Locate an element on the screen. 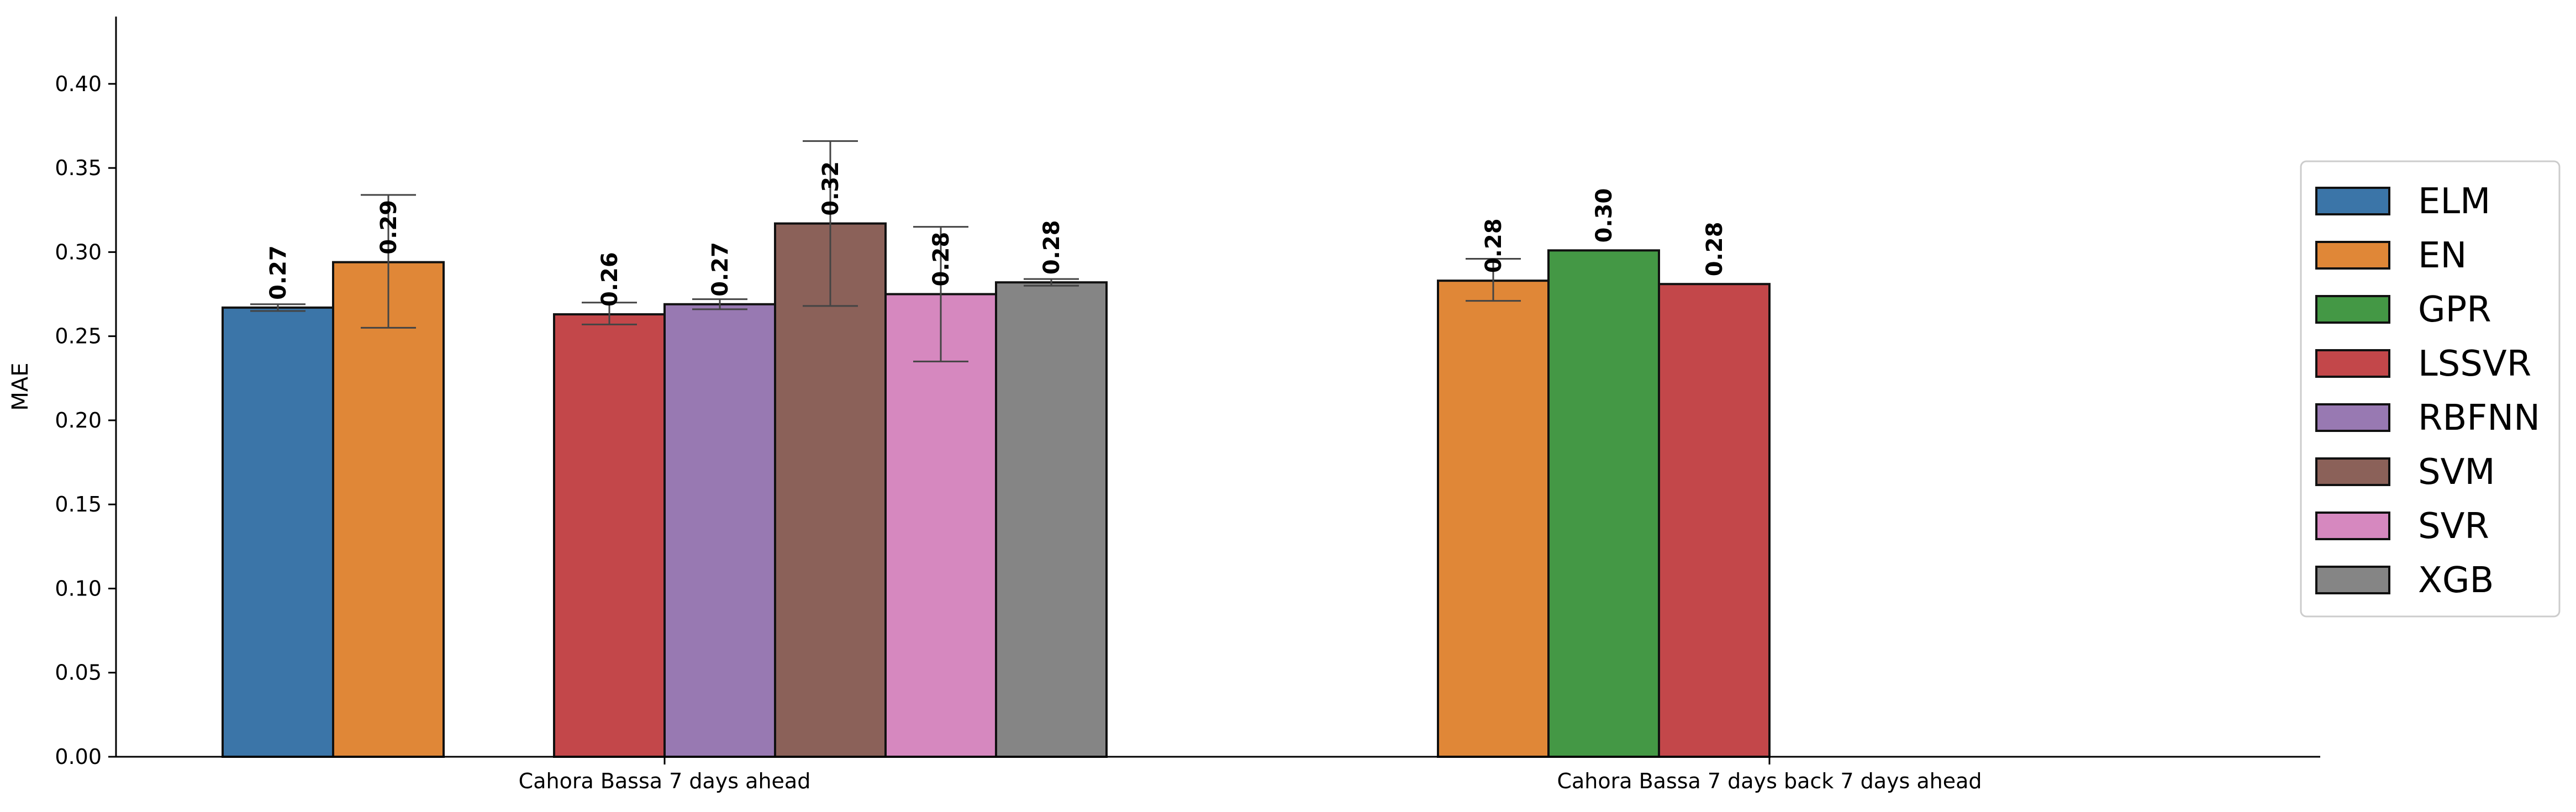 This screenshot has height=812, width=2576. y-tick-label: 0.00 is located at coordinates (78, 757).